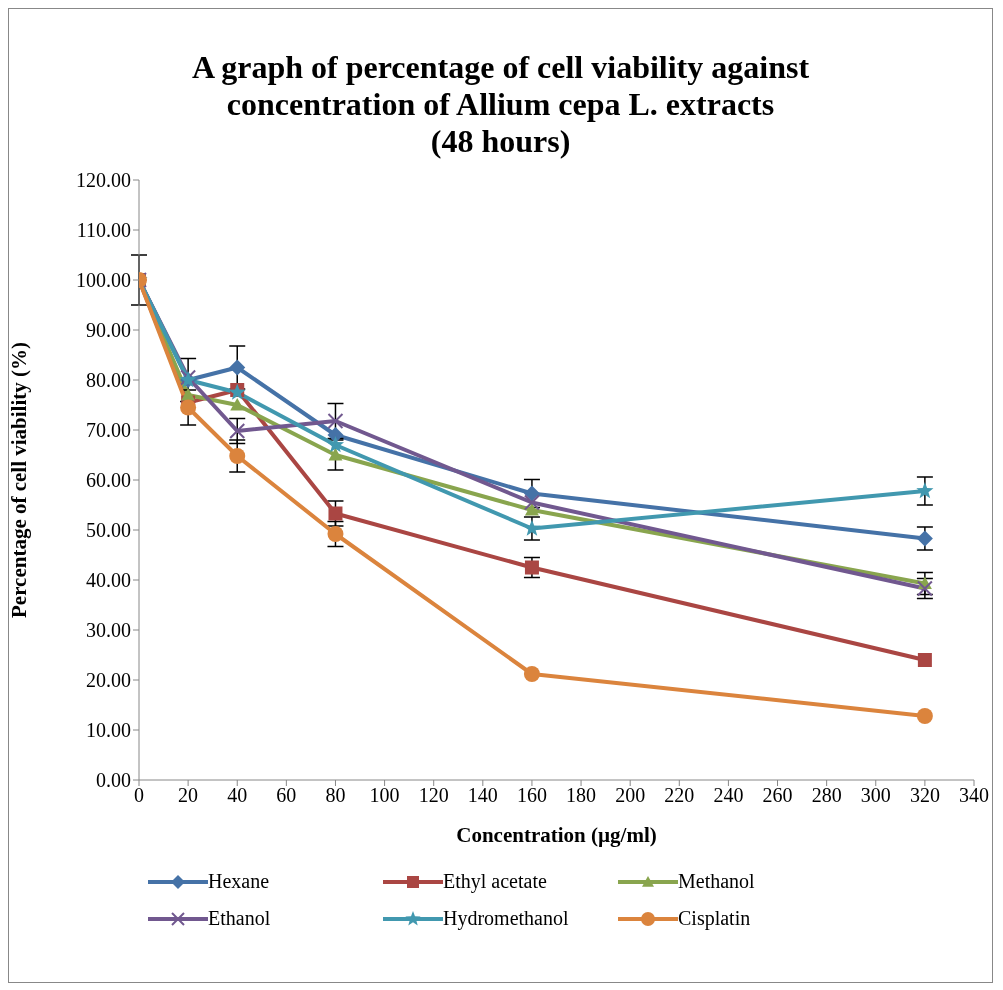  I want to click on x-tick-label: 40, so click(237, 795).